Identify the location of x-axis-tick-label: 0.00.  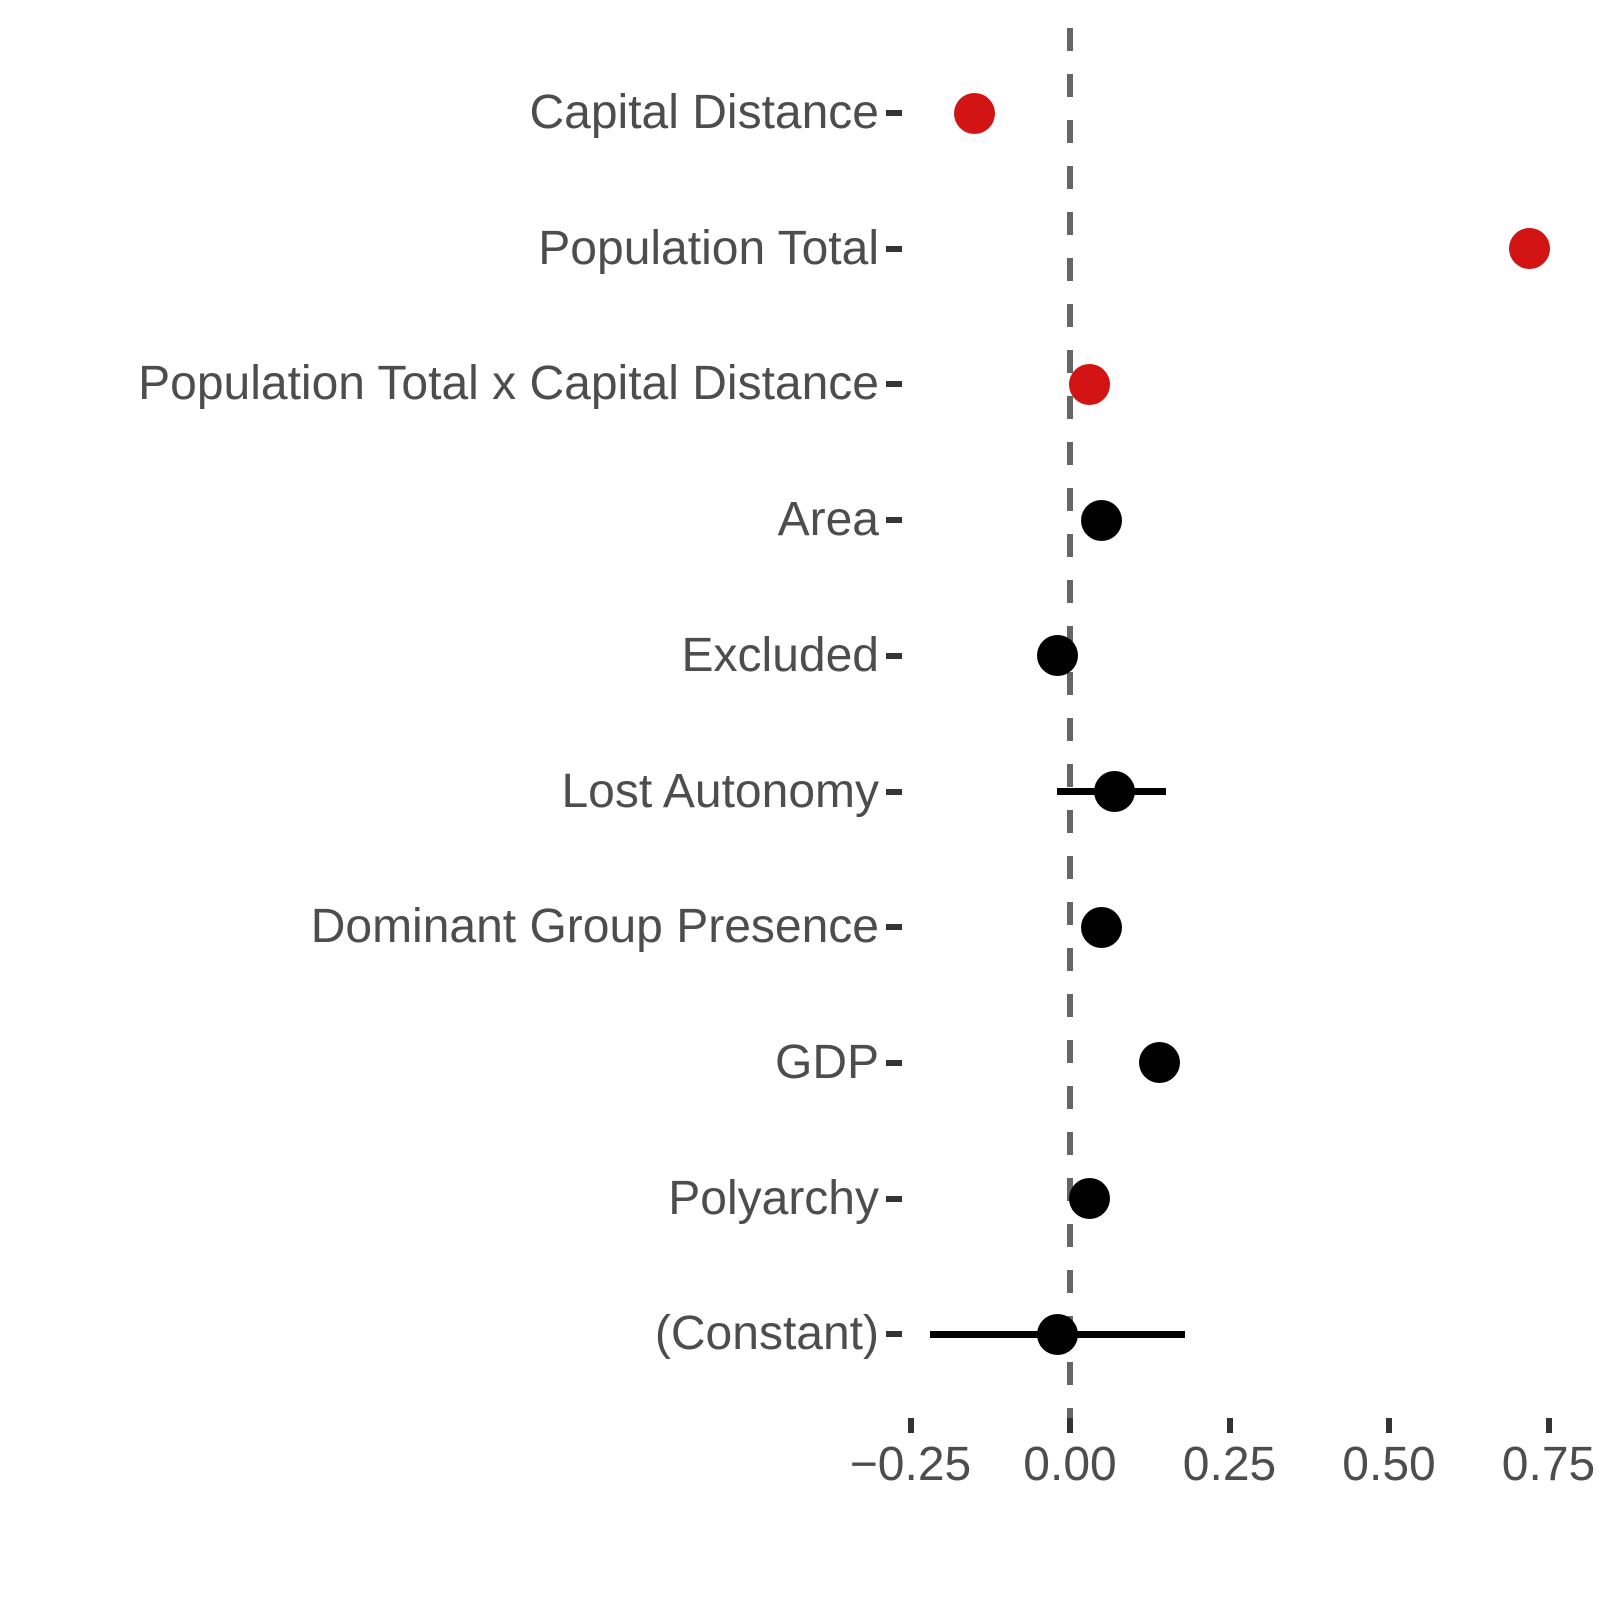
(1070, 1464).